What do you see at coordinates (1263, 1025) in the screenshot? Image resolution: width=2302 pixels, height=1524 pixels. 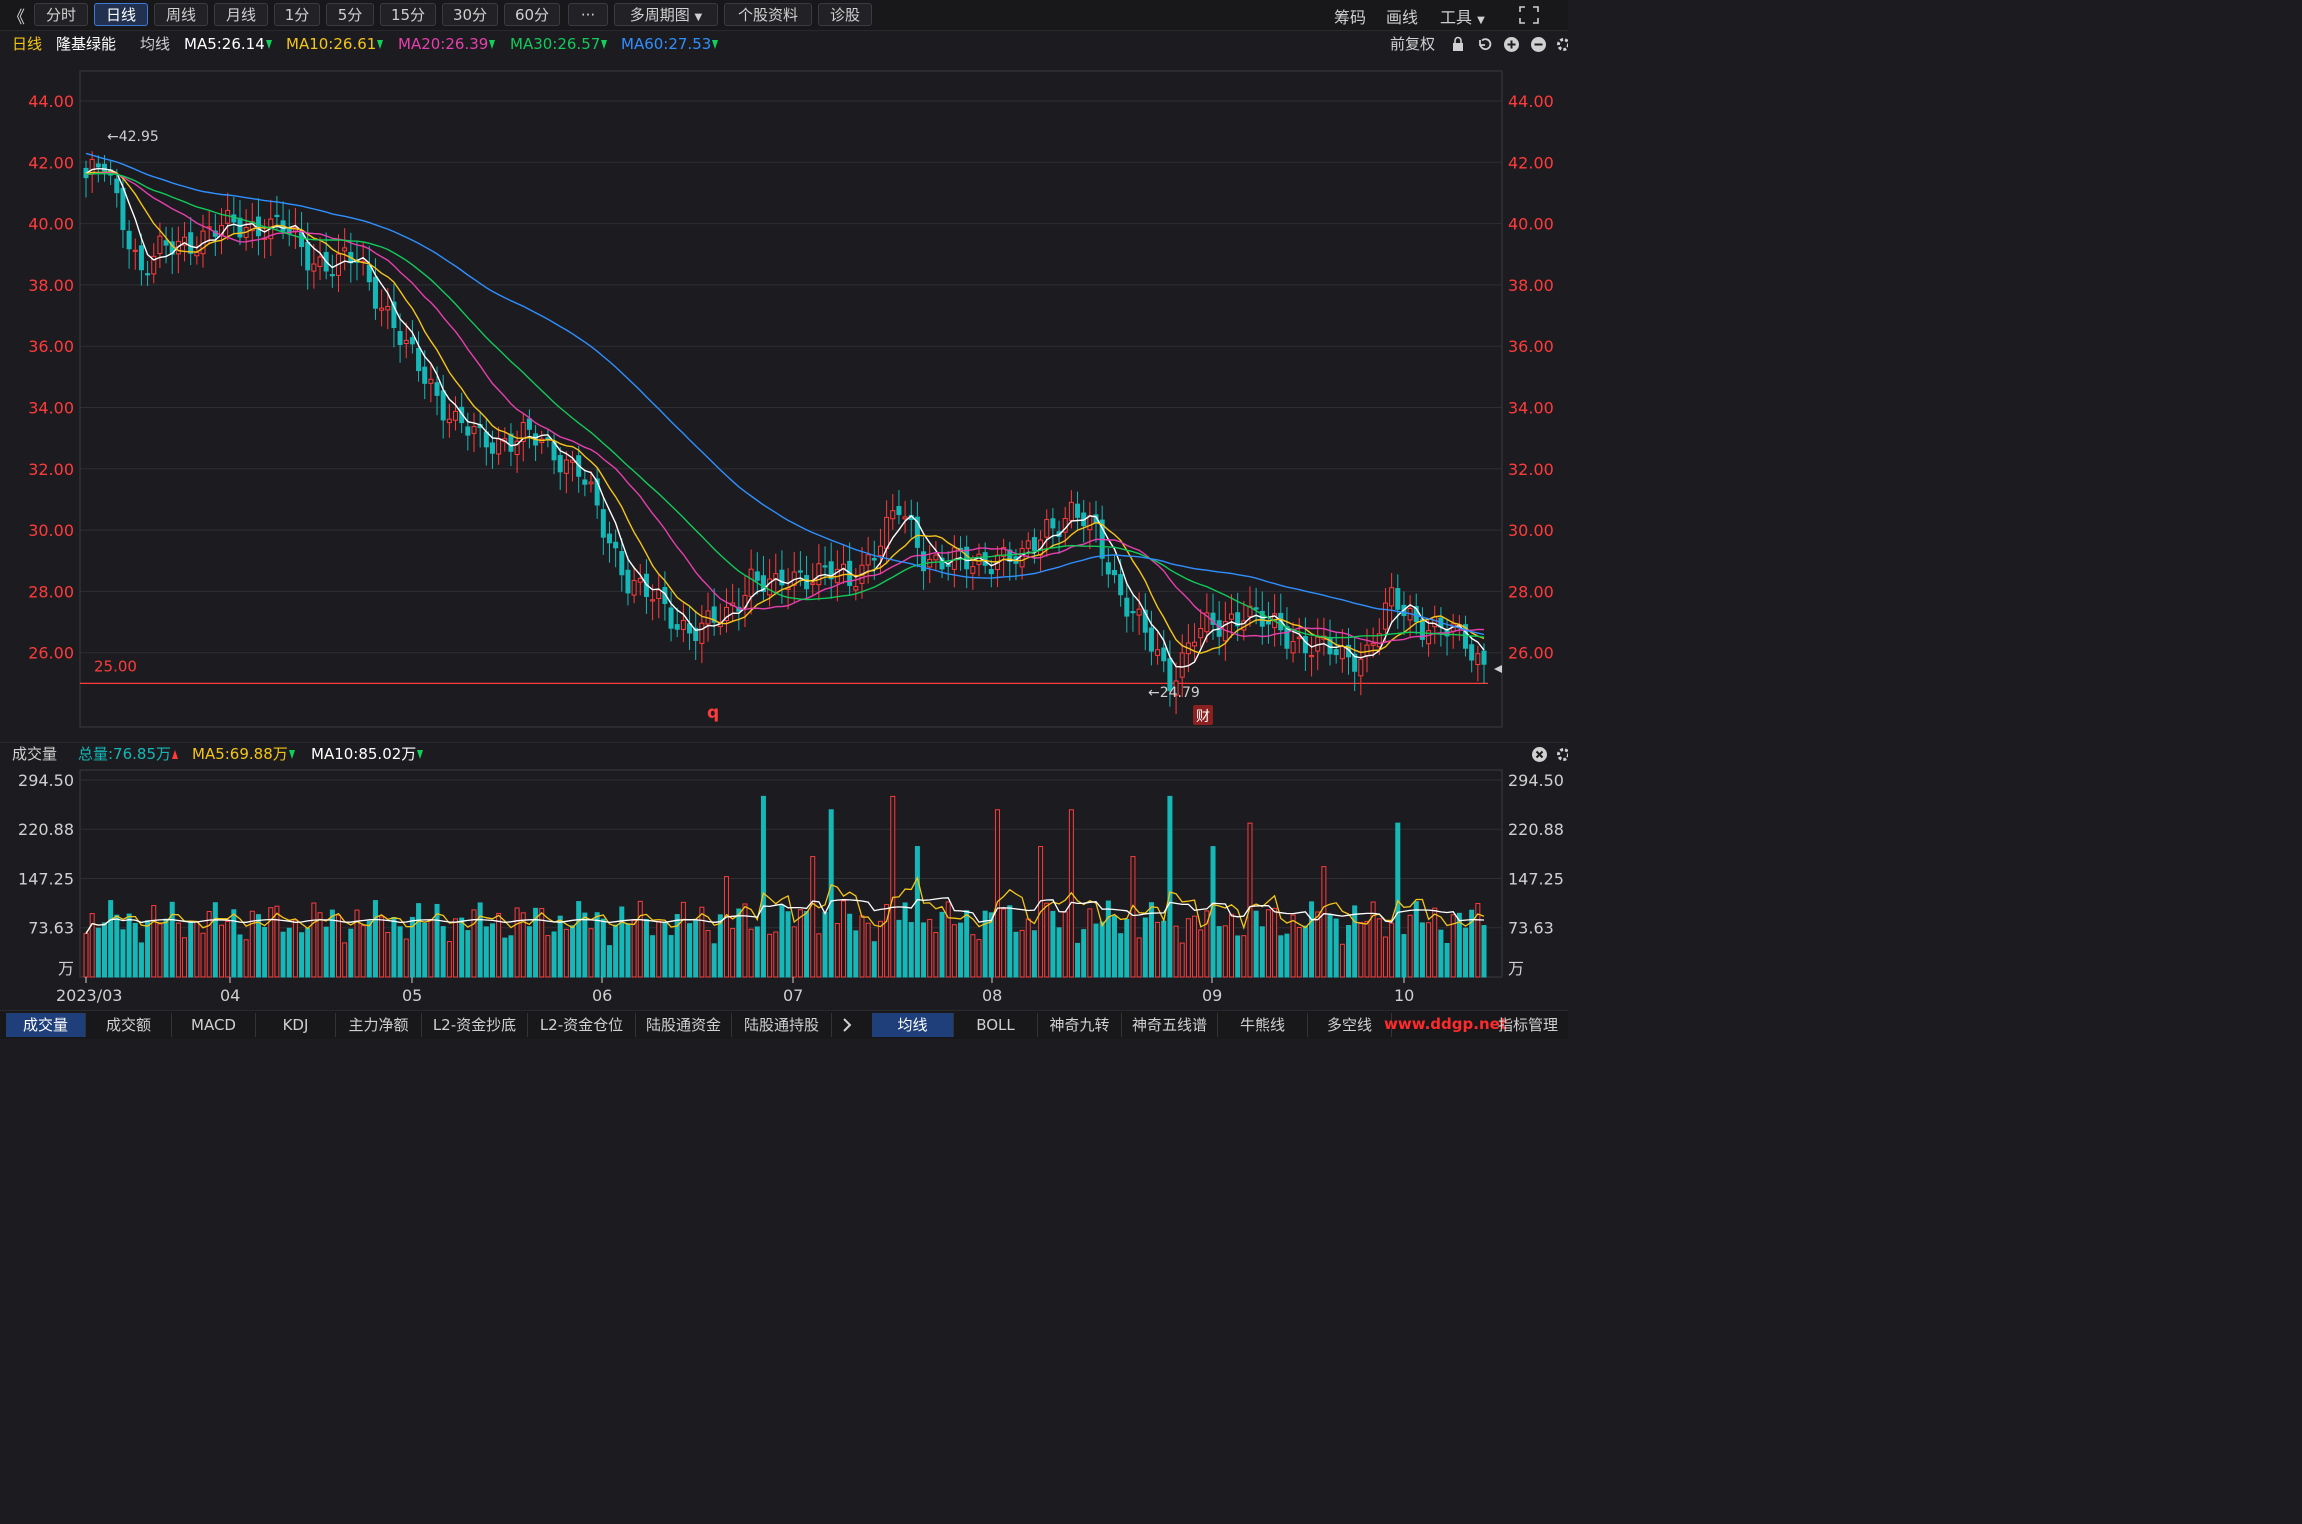 I see `tab-overlay: 牛熊线` at bounding box center [1263, 1025].